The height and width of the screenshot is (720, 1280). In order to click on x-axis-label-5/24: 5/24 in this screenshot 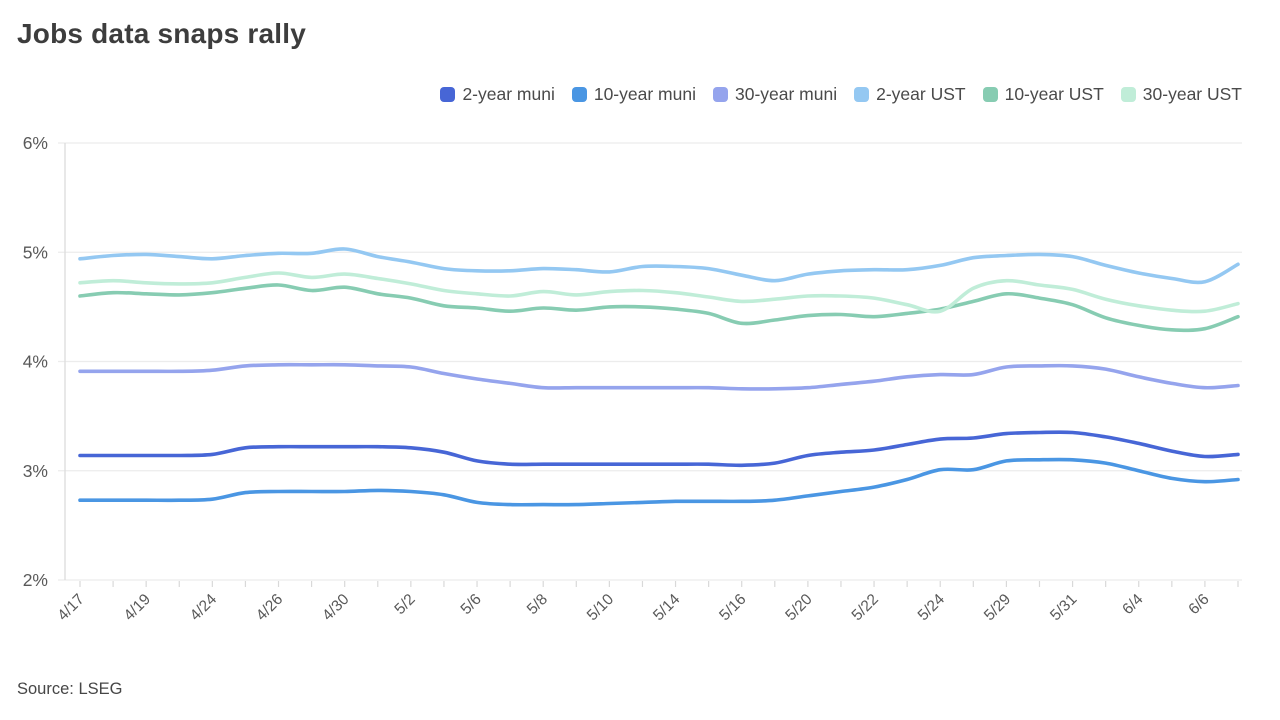, I will do `click(932, 608)`.